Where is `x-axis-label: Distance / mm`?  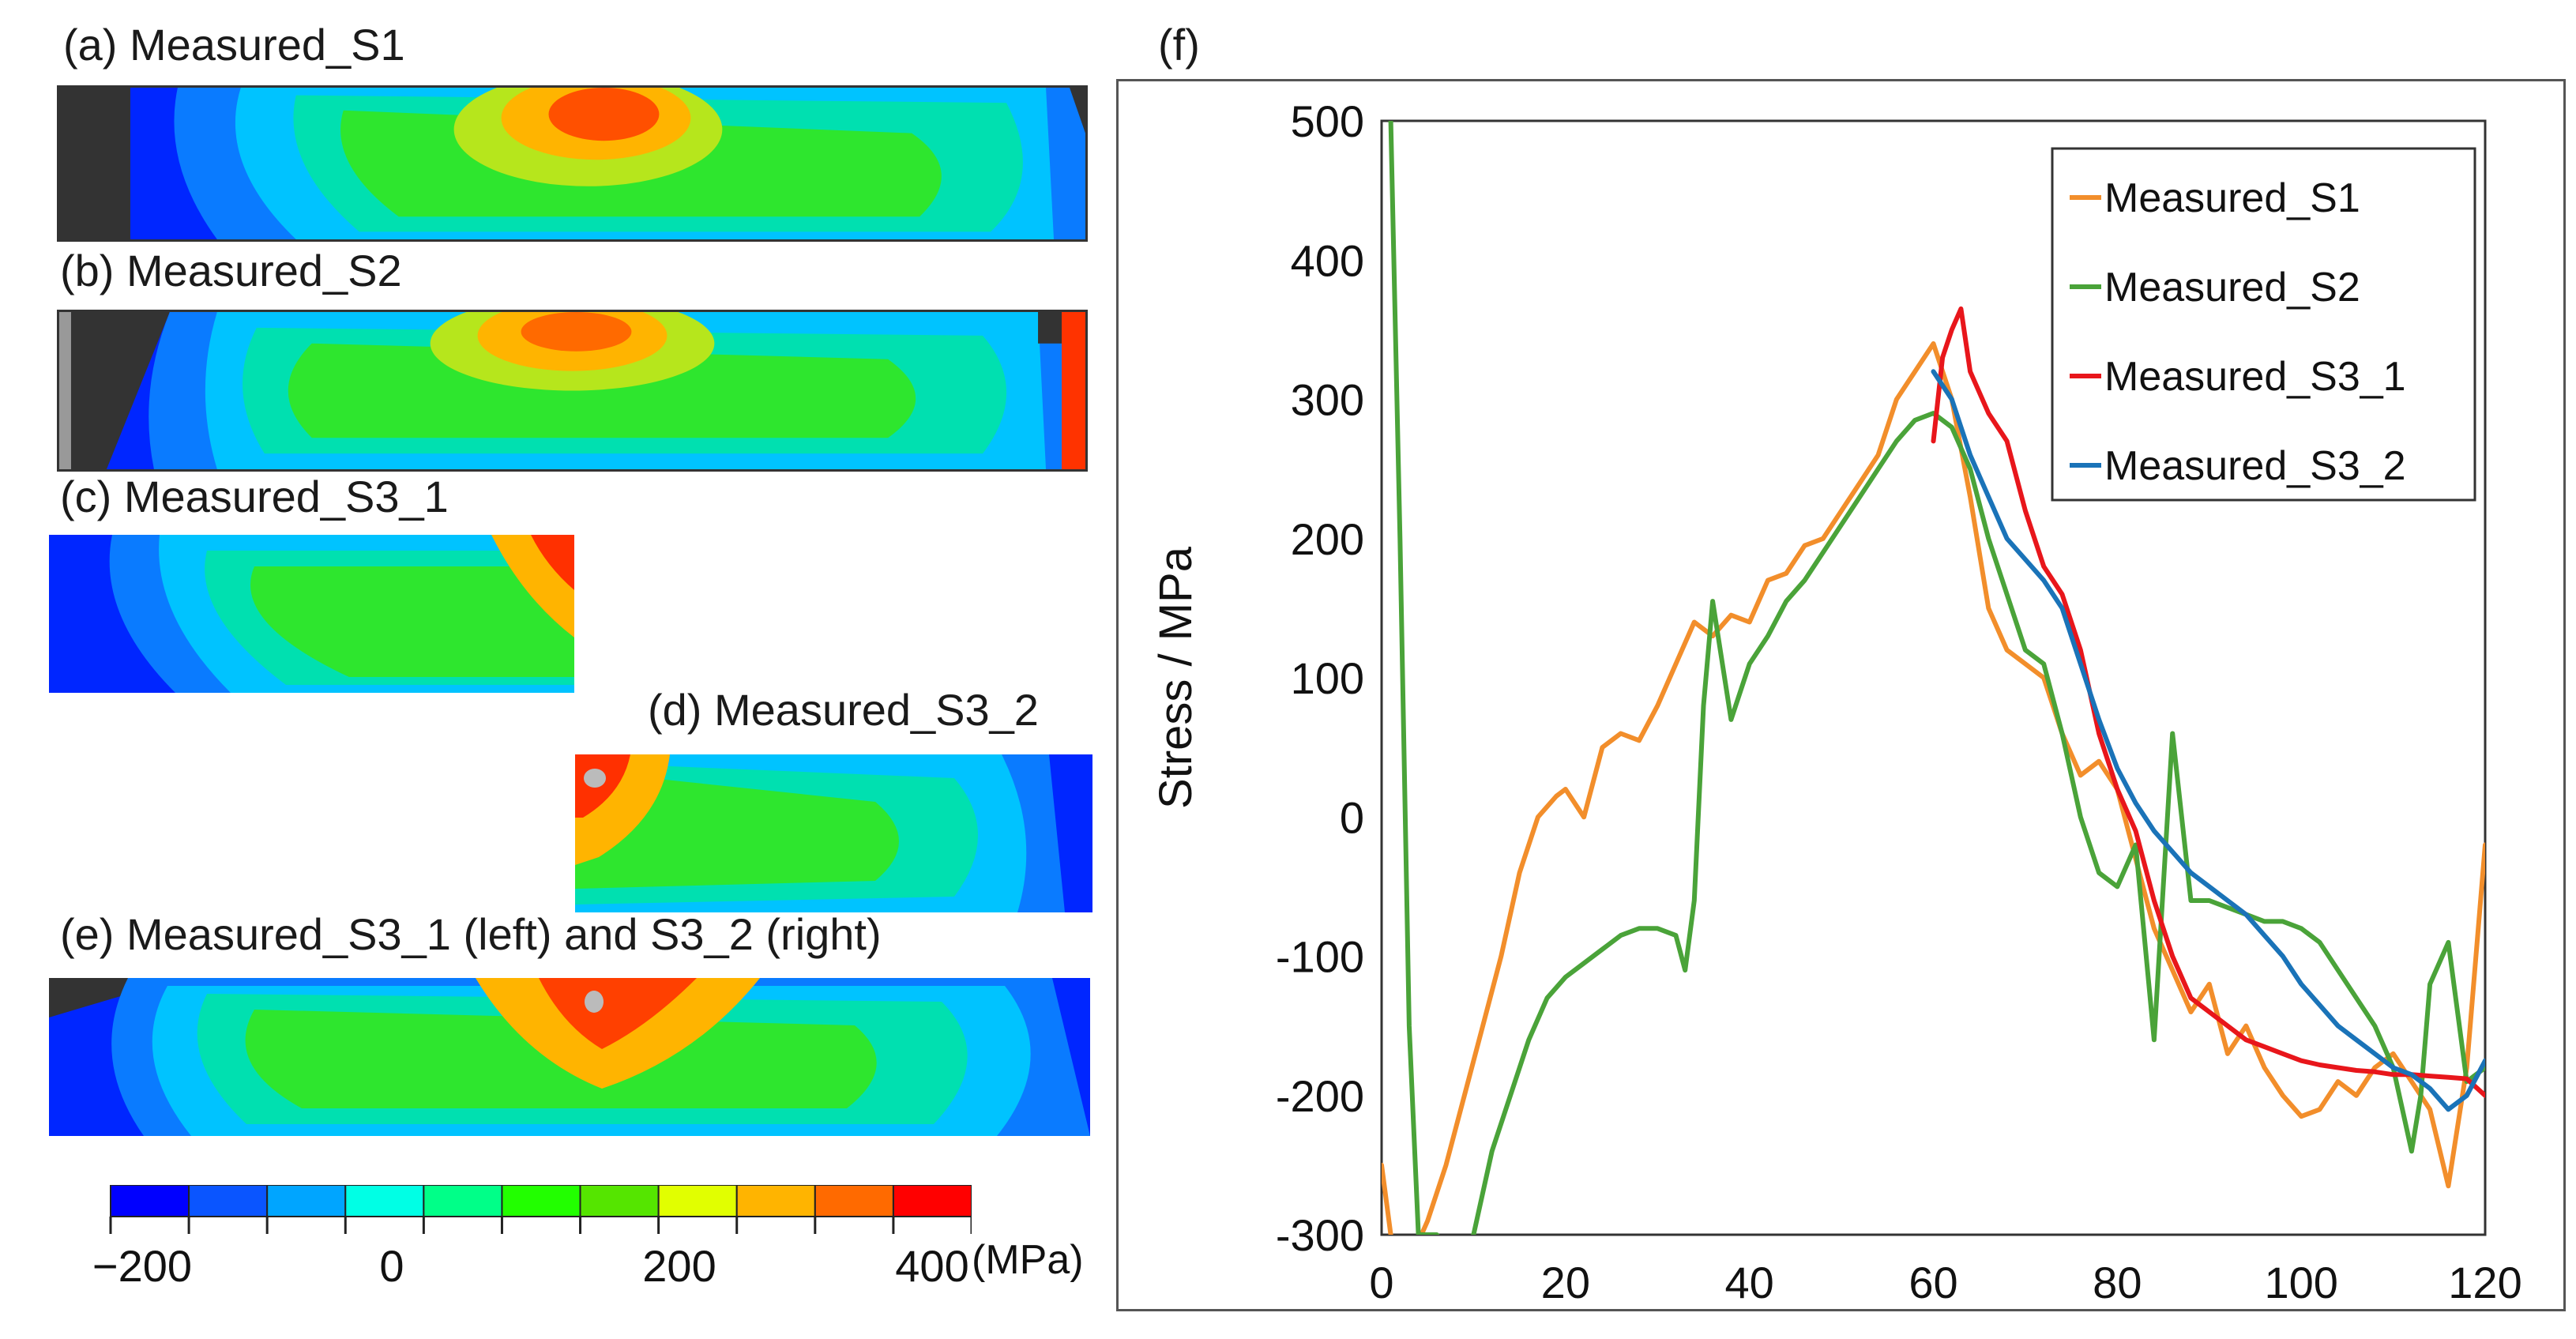
x-axis-label: Distance / mm is located at coordinates (1933, 1309).